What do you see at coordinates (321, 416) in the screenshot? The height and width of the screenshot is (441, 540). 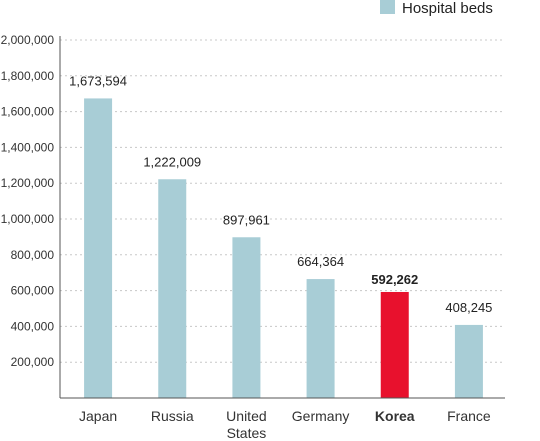 I see `x-category-label: Germany` at bounding box center [321, 416].